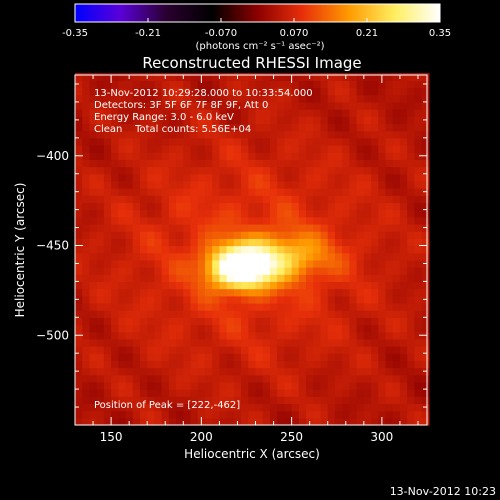  Describe the element at coordinates (181, 105) in the screenshot. I see `info-detectors: Detectors: 3F 5F 6F 7F 8F 9F, Att 0` at that location.